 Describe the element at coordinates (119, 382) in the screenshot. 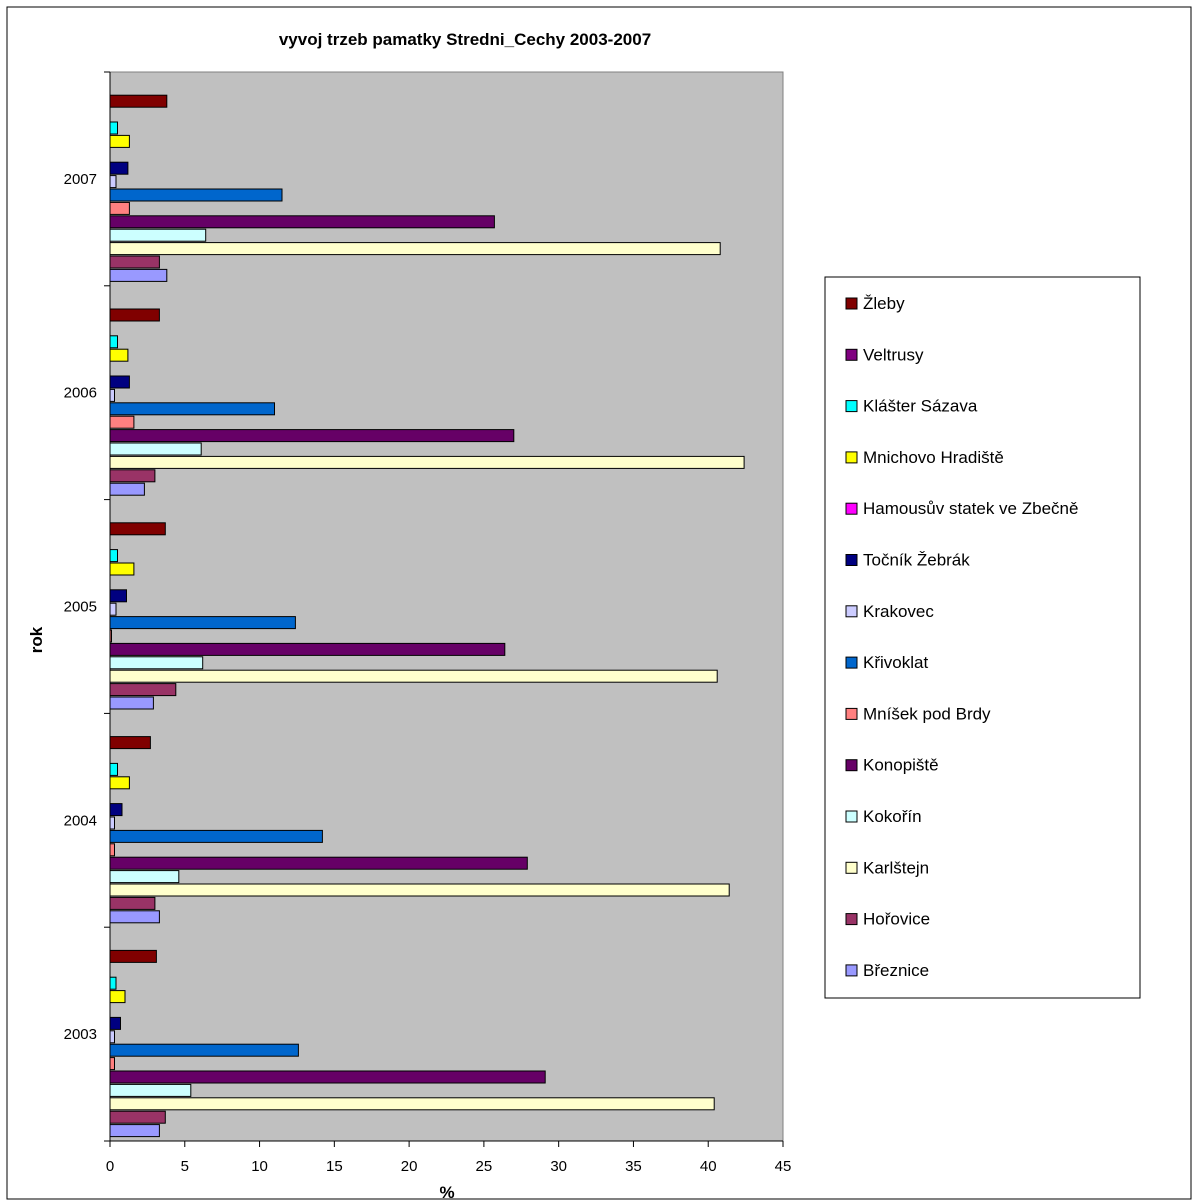

I see `bar-2006-tocnik-zebrak` at that location.